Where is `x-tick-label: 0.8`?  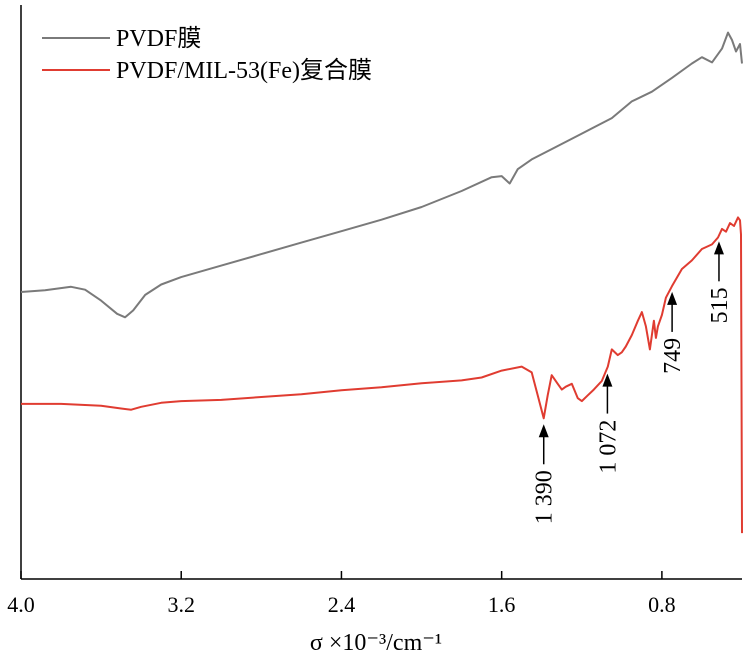 x-tick-label: 0.8 is located at coordinates (662, 604).